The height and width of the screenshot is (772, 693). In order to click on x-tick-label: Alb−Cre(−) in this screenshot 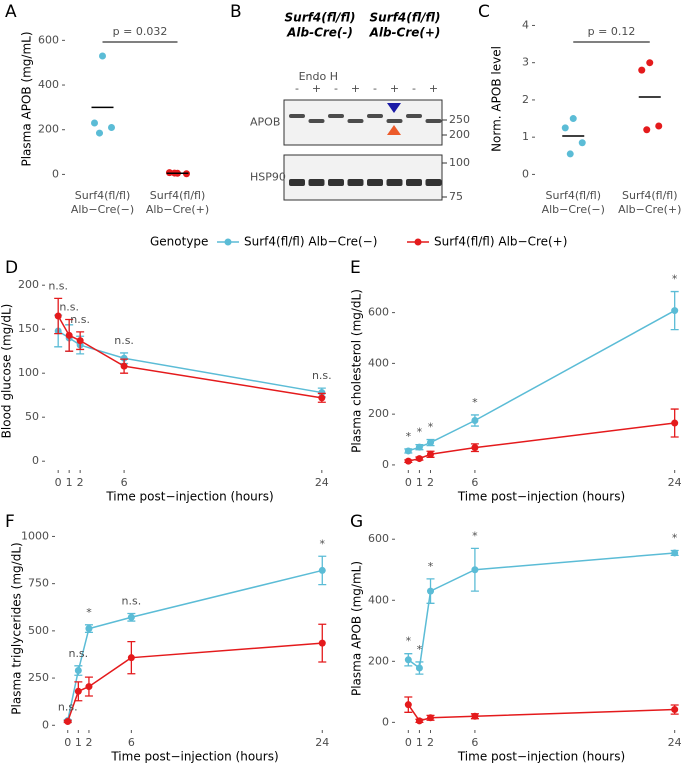, I will do `click(102, 209)`.